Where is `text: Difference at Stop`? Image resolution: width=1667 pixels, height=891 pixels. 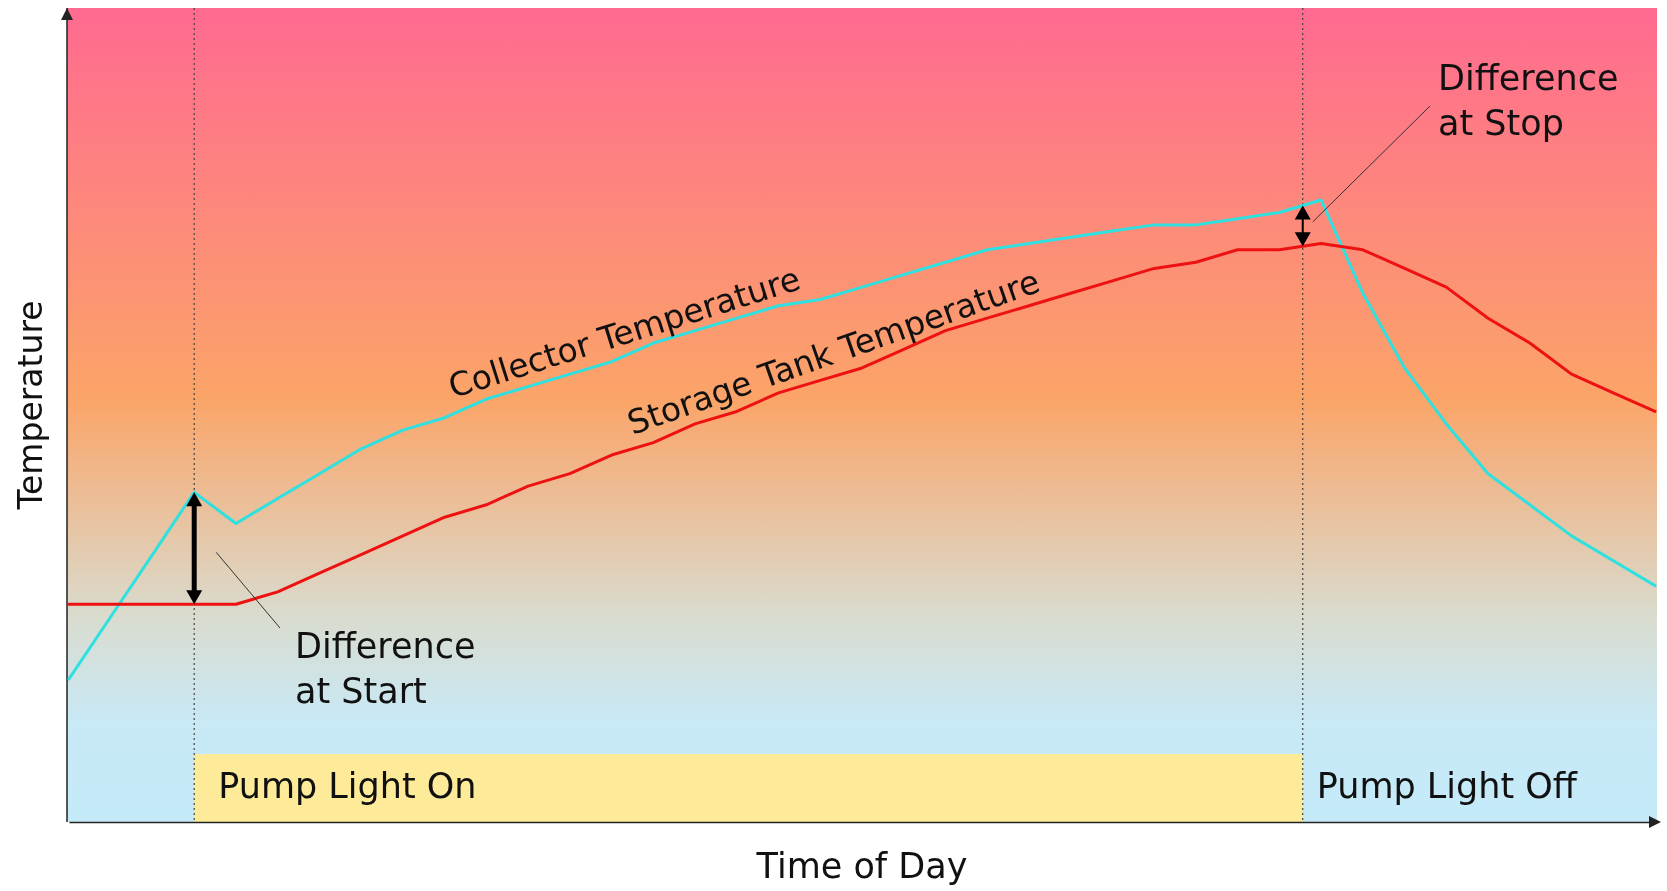 text: Difference at Stop is located at coordinates (1528, 100).